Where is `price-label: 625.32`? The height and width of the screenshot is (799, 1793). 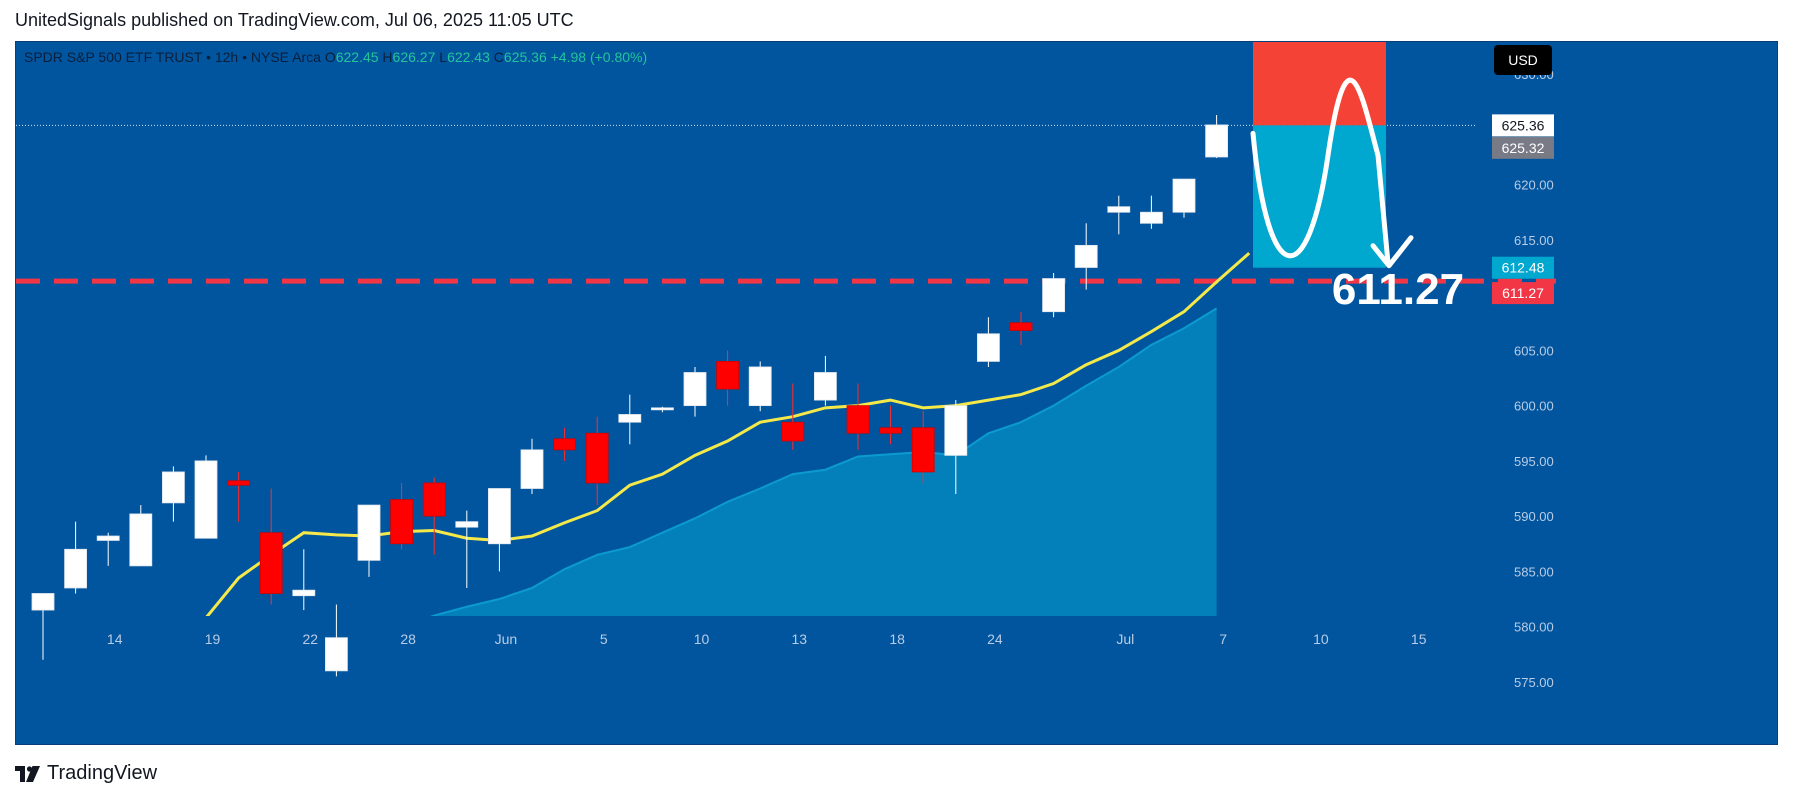
price-label: 625.32 is located at coordinates (1523, 147).